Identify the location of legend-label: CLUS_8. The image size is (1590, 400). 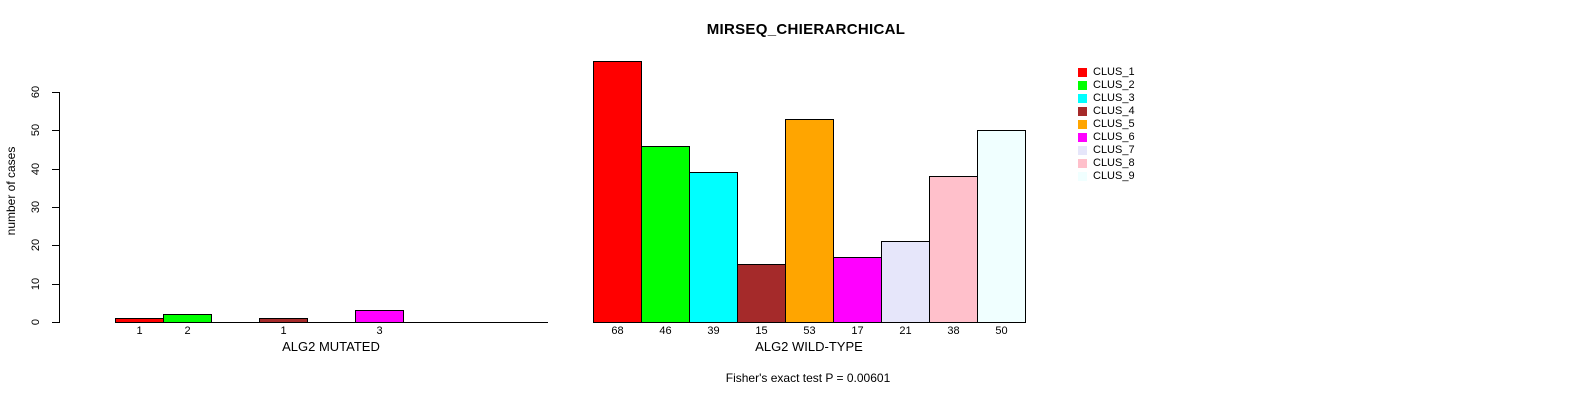
(1114, 163).